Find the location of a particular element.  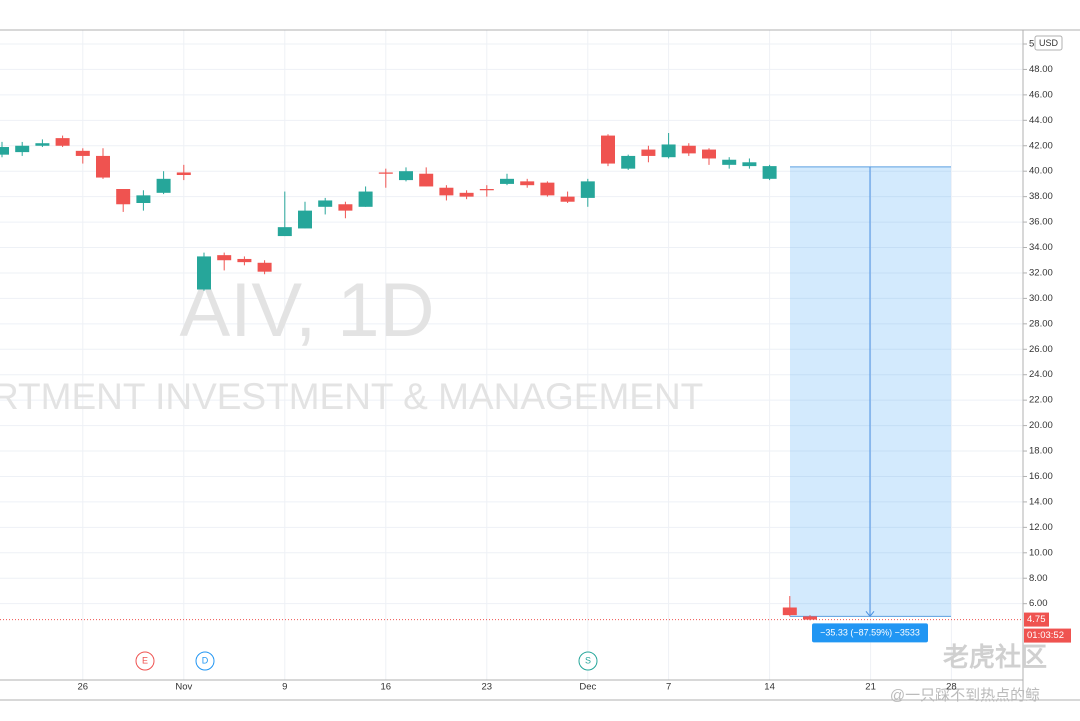

currency-box is located at coordinates (1048, 43).